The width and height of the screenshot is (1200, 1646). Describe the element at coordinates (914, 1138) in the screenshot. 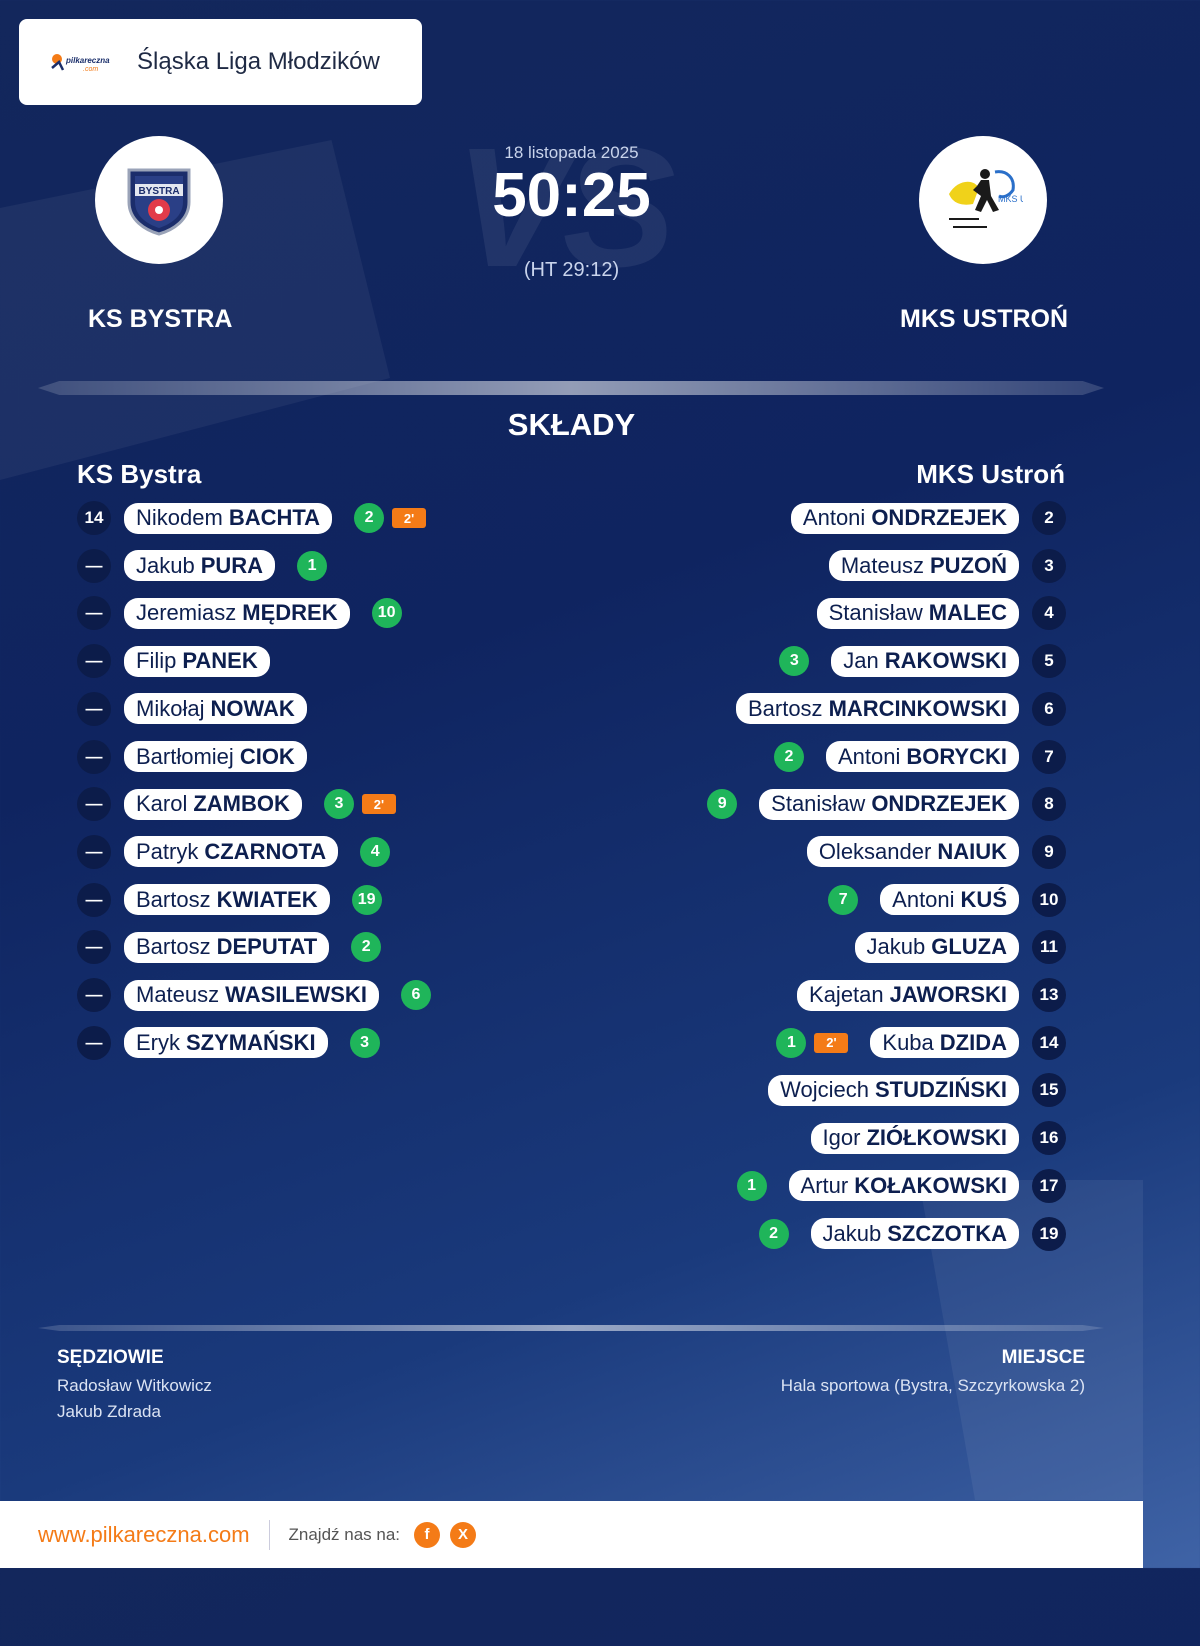

I see `player-name: Igor ZIÓŁKOWSKI` at that location.